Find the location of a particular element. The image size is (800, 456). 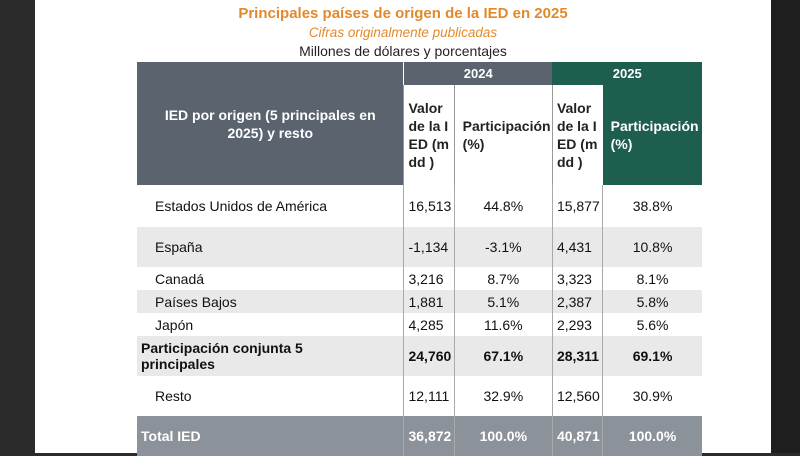

table-row-total: Total IED 36,872 100.0% 40,871 100.0% is located at coordinates (419, 436).